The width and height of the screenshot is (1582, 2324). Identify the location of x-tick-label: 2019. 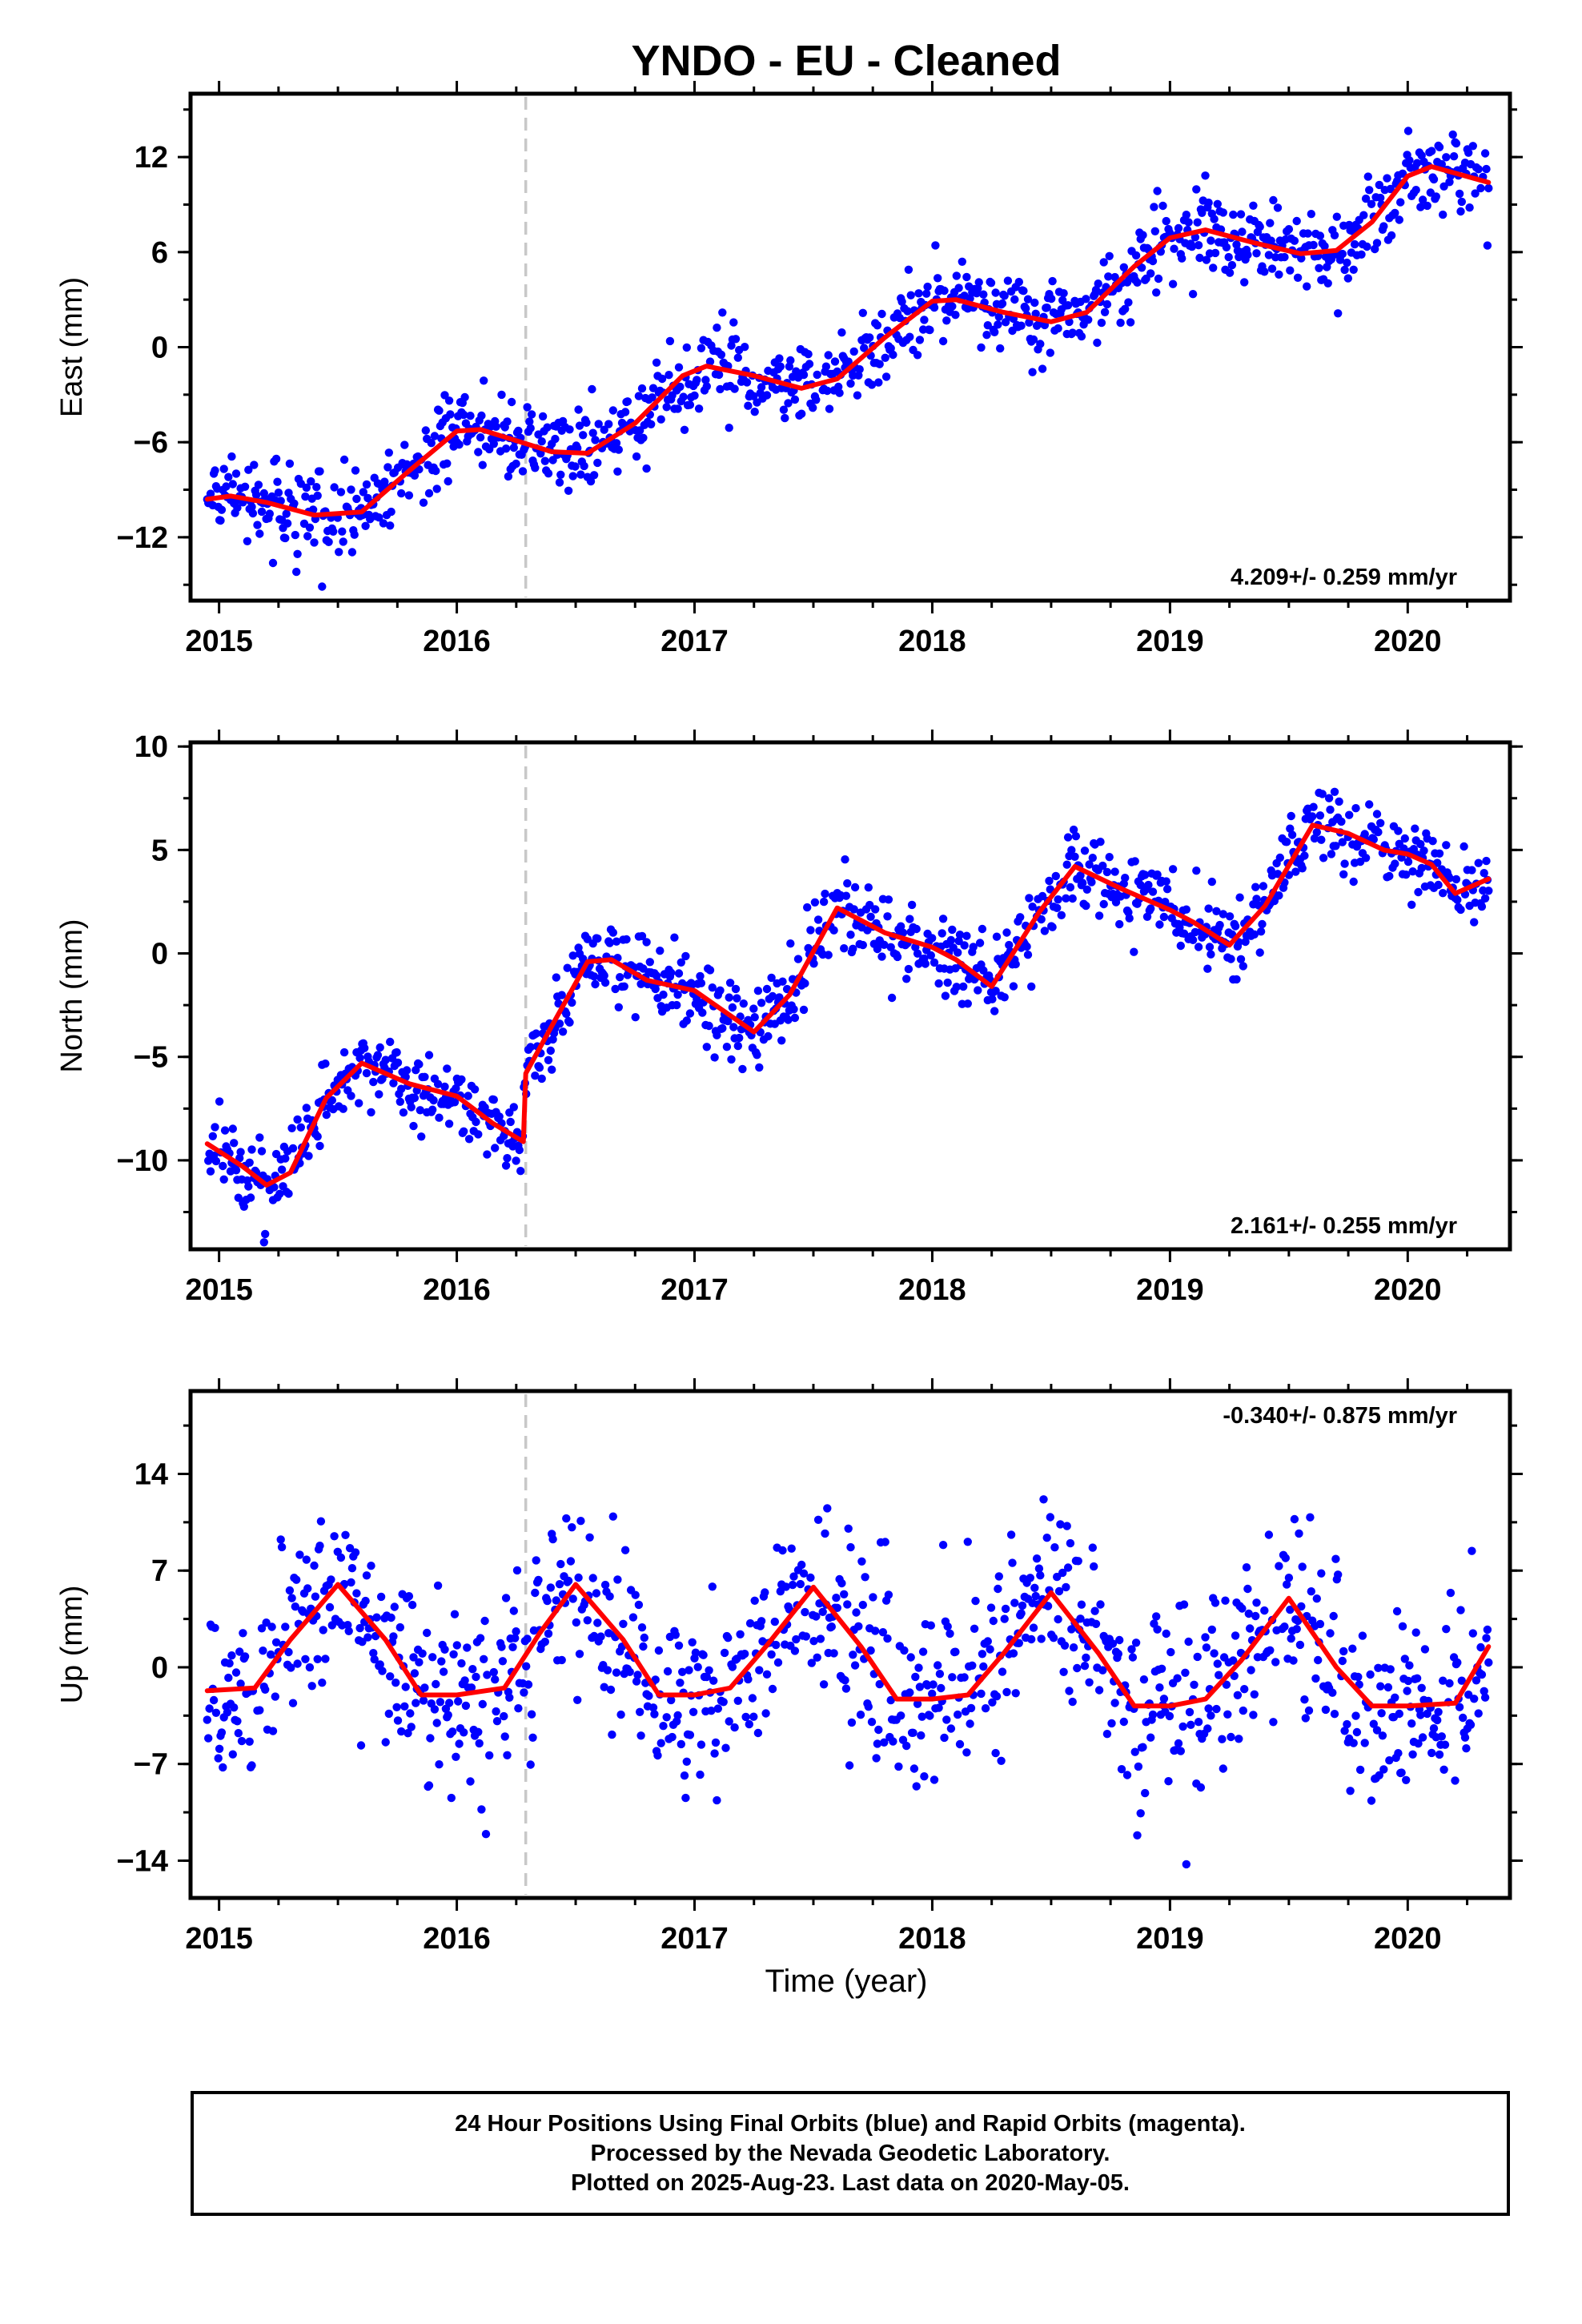
(1170, 1290).